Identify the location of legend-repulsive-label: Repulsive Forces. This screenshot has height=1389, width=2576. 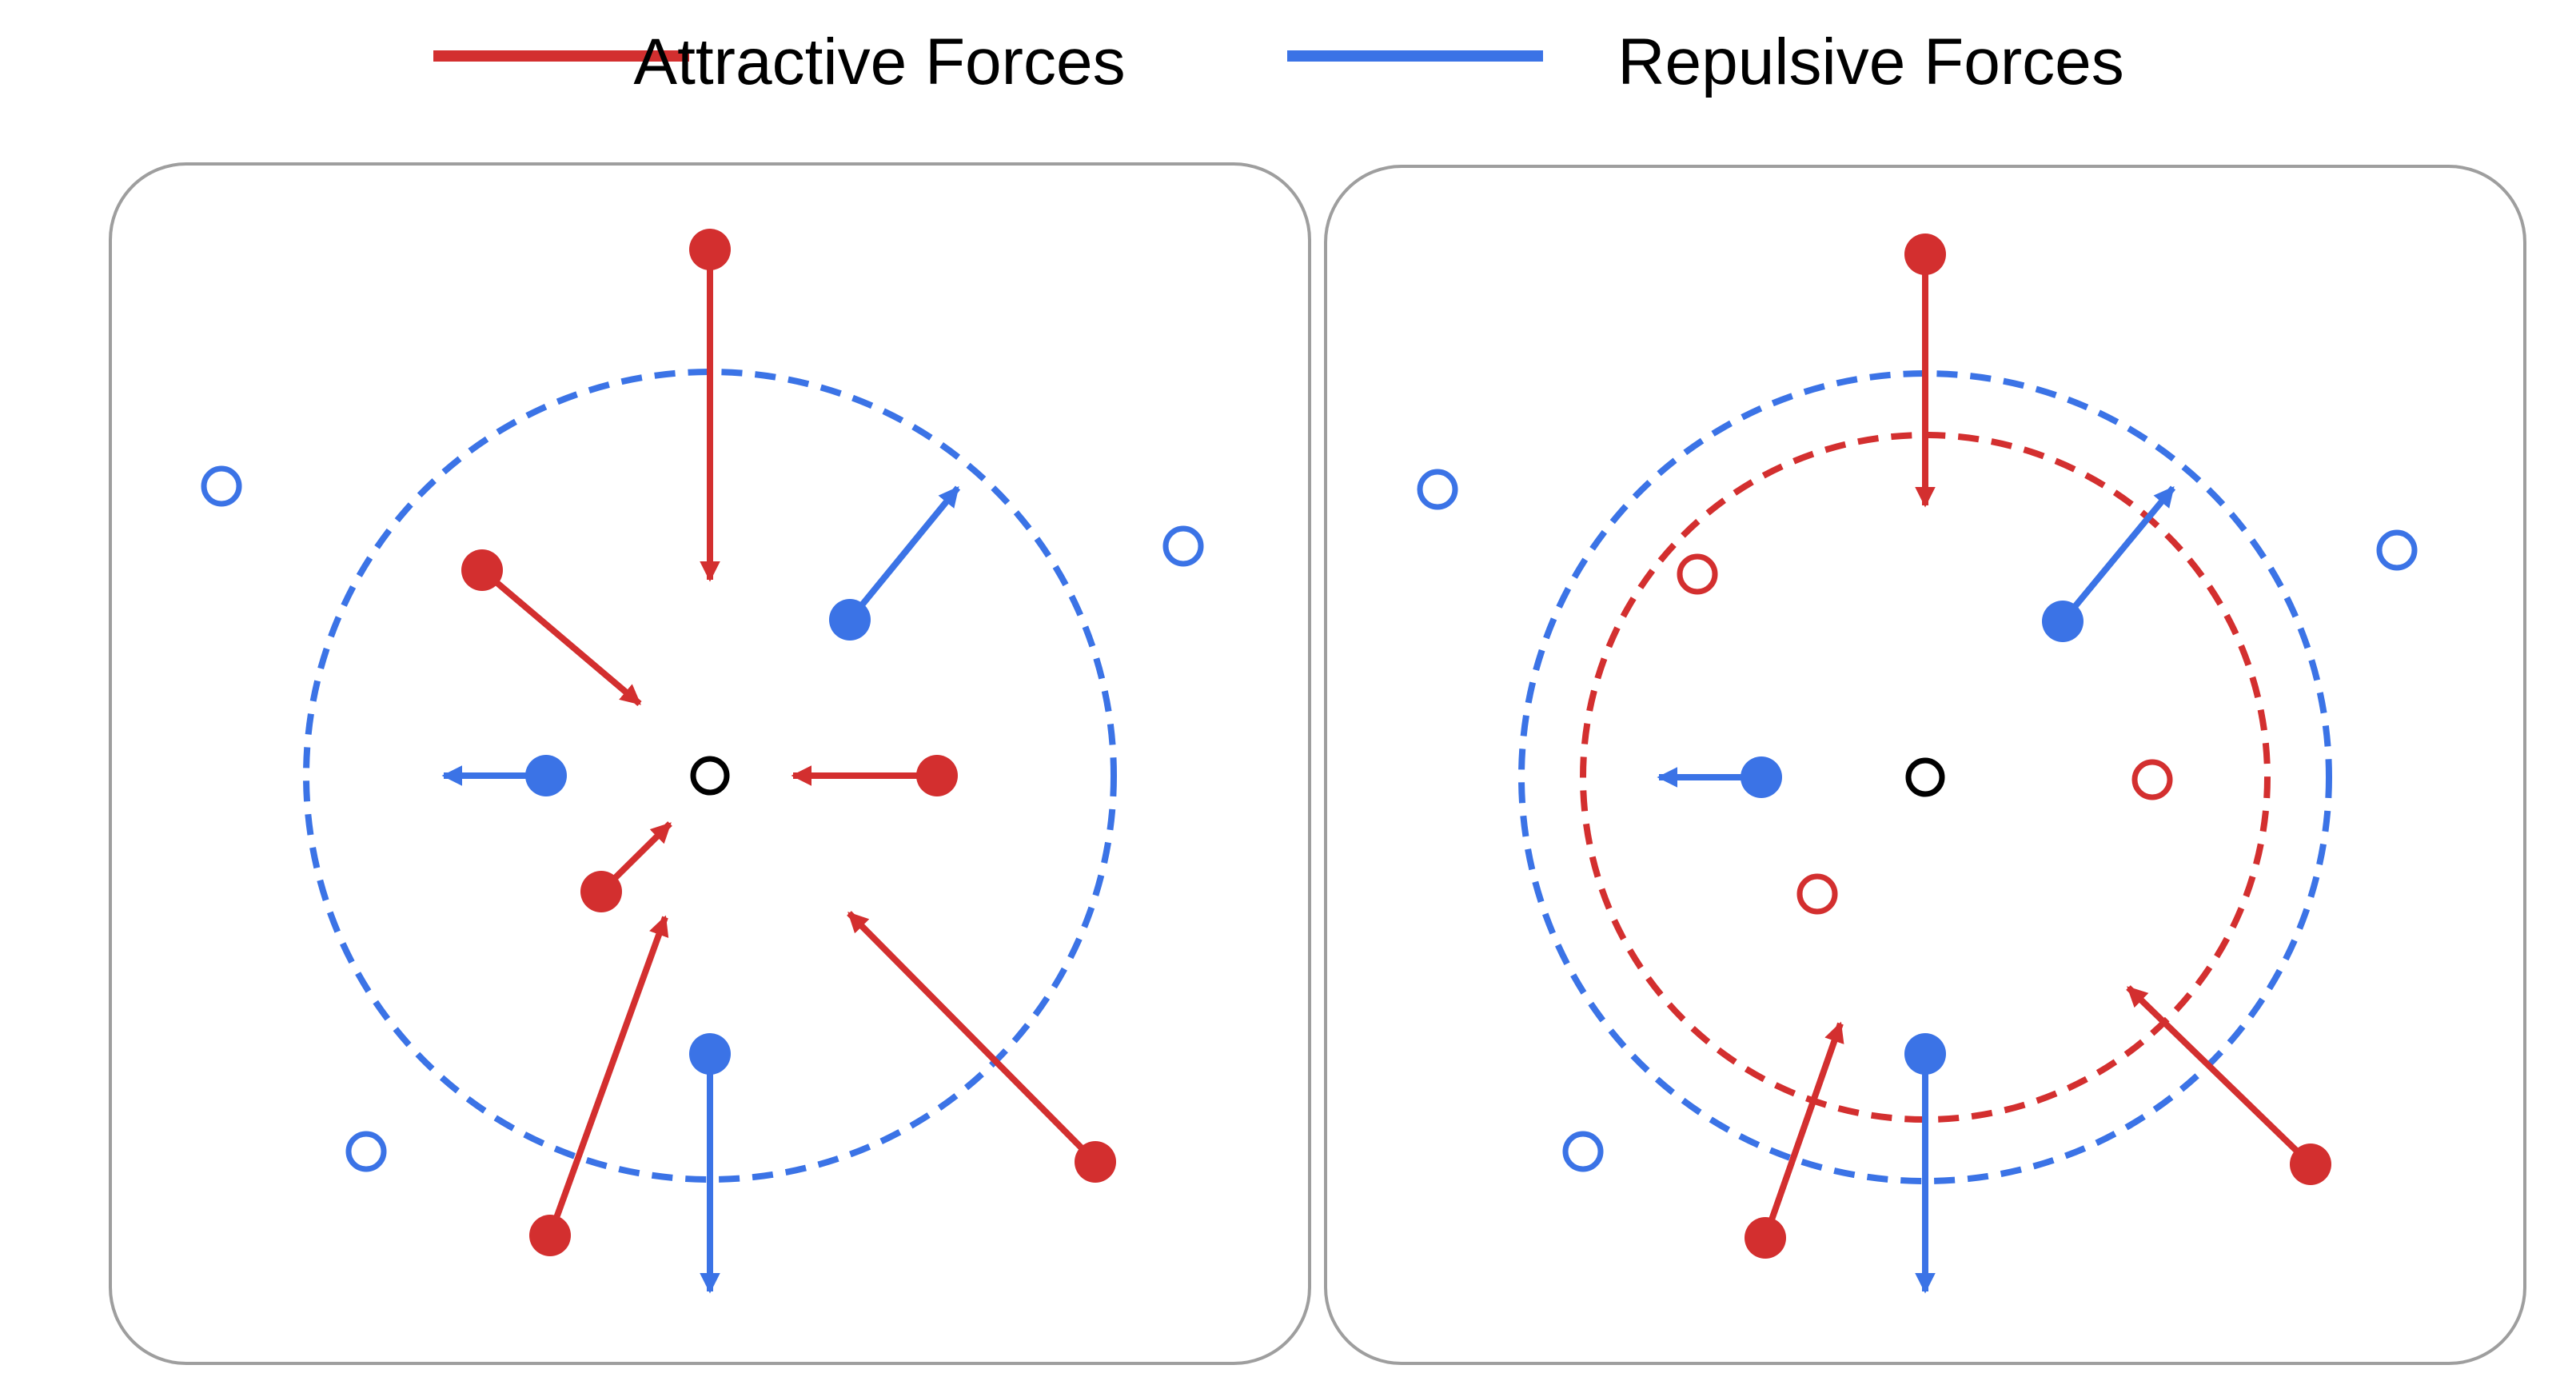
(1870, 62).